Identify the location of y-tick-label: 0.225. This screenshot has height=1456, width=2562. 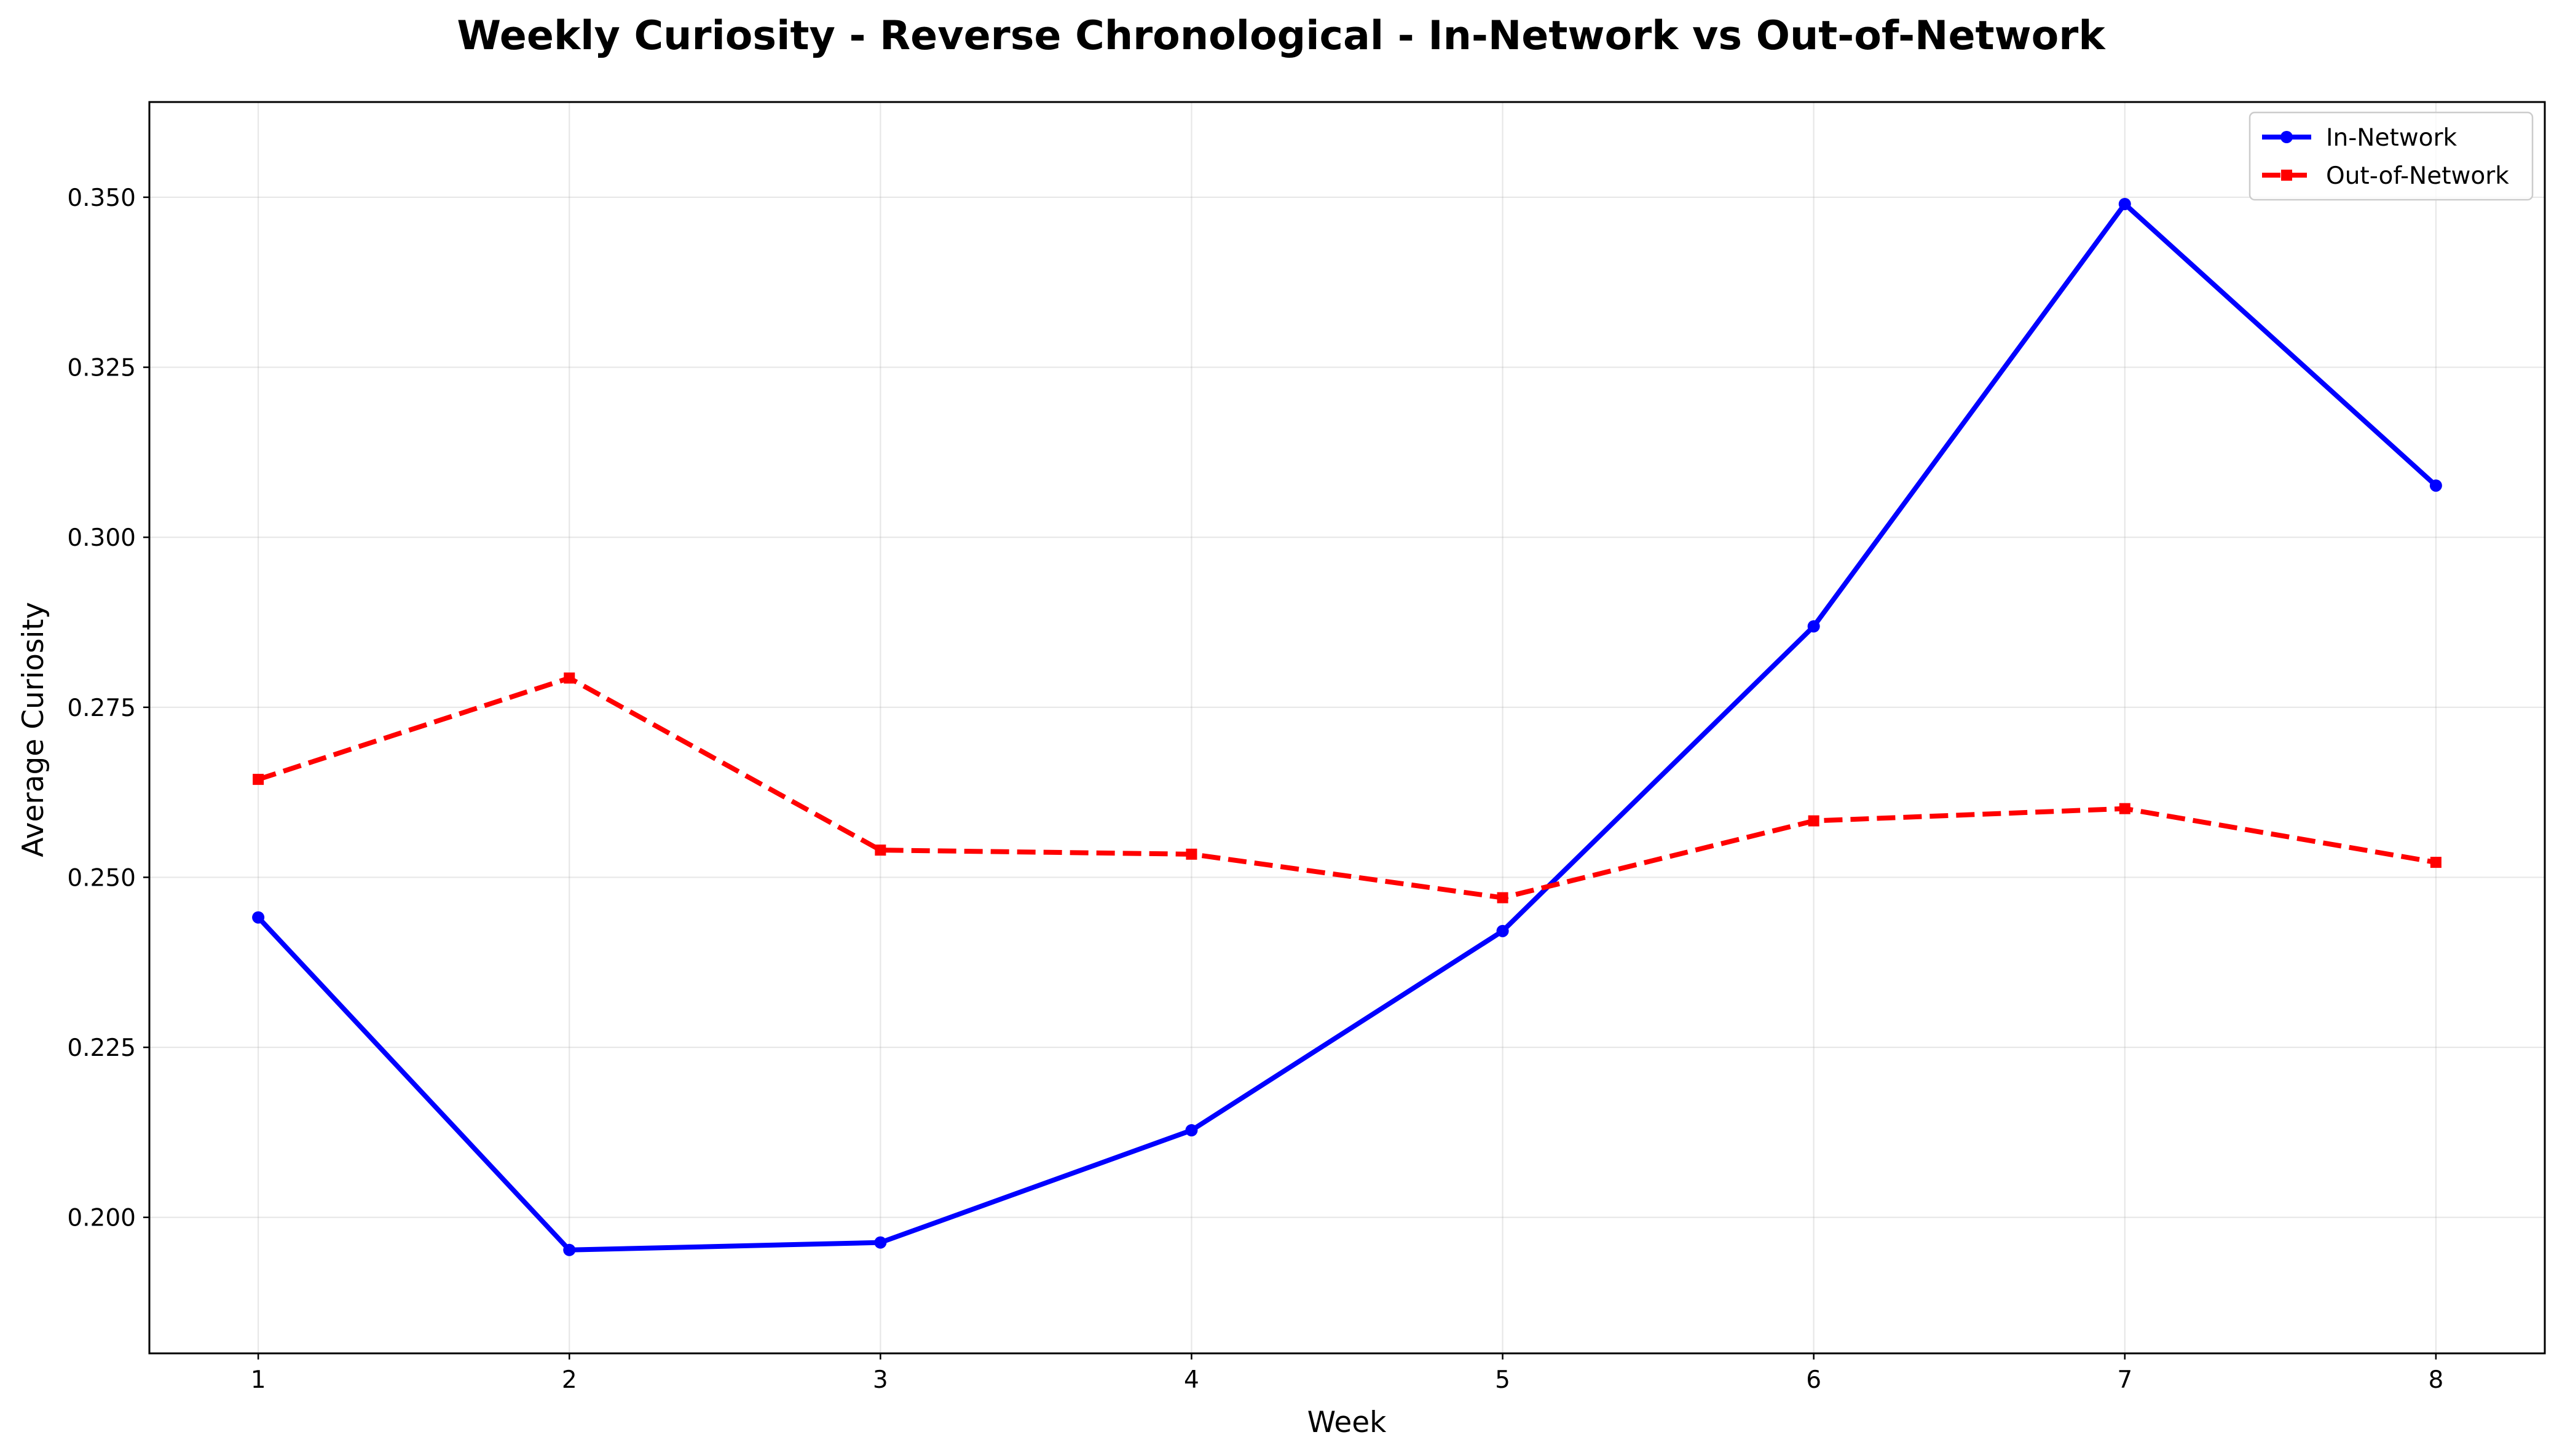
(101, 1048).